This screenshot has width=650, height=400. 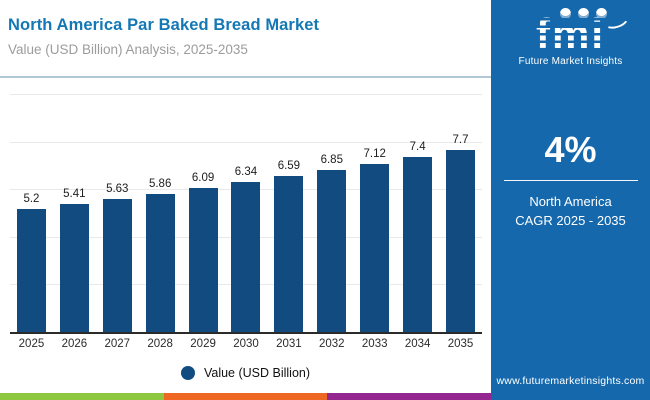 What do you see at coordinates (570, 220) in the screenshot?
I see `cagr-period: CAGR 2025 - 2035` at bounding box center [570, 220].